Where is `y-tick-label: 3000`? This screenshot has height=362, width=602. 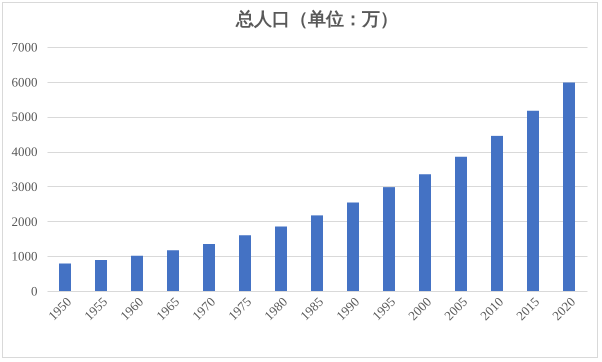
y-tick-label: 3000 is located at coordinates (25, 186).